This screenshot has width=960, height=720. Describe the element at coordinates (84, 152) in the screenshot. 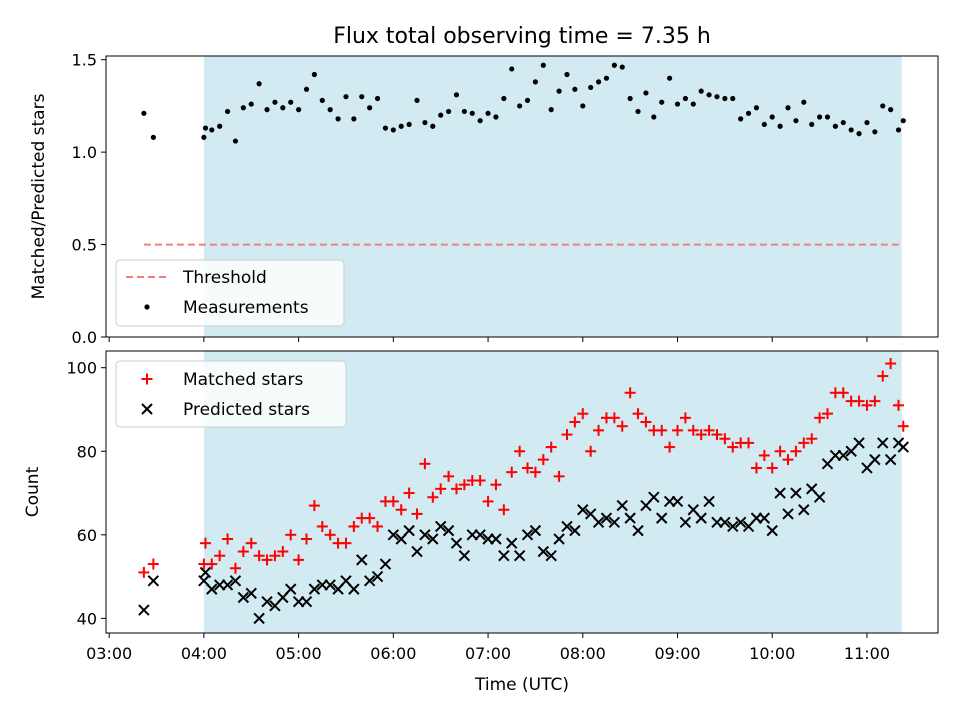

I see `y-tick-label: 1.0` at that location.